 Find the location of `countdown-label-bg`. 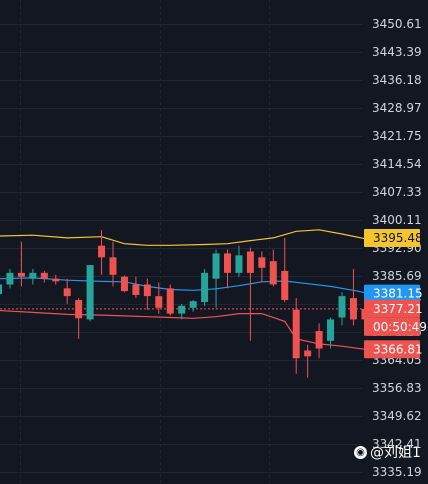

countdown-label-bg is located at coordinates (392, 326).